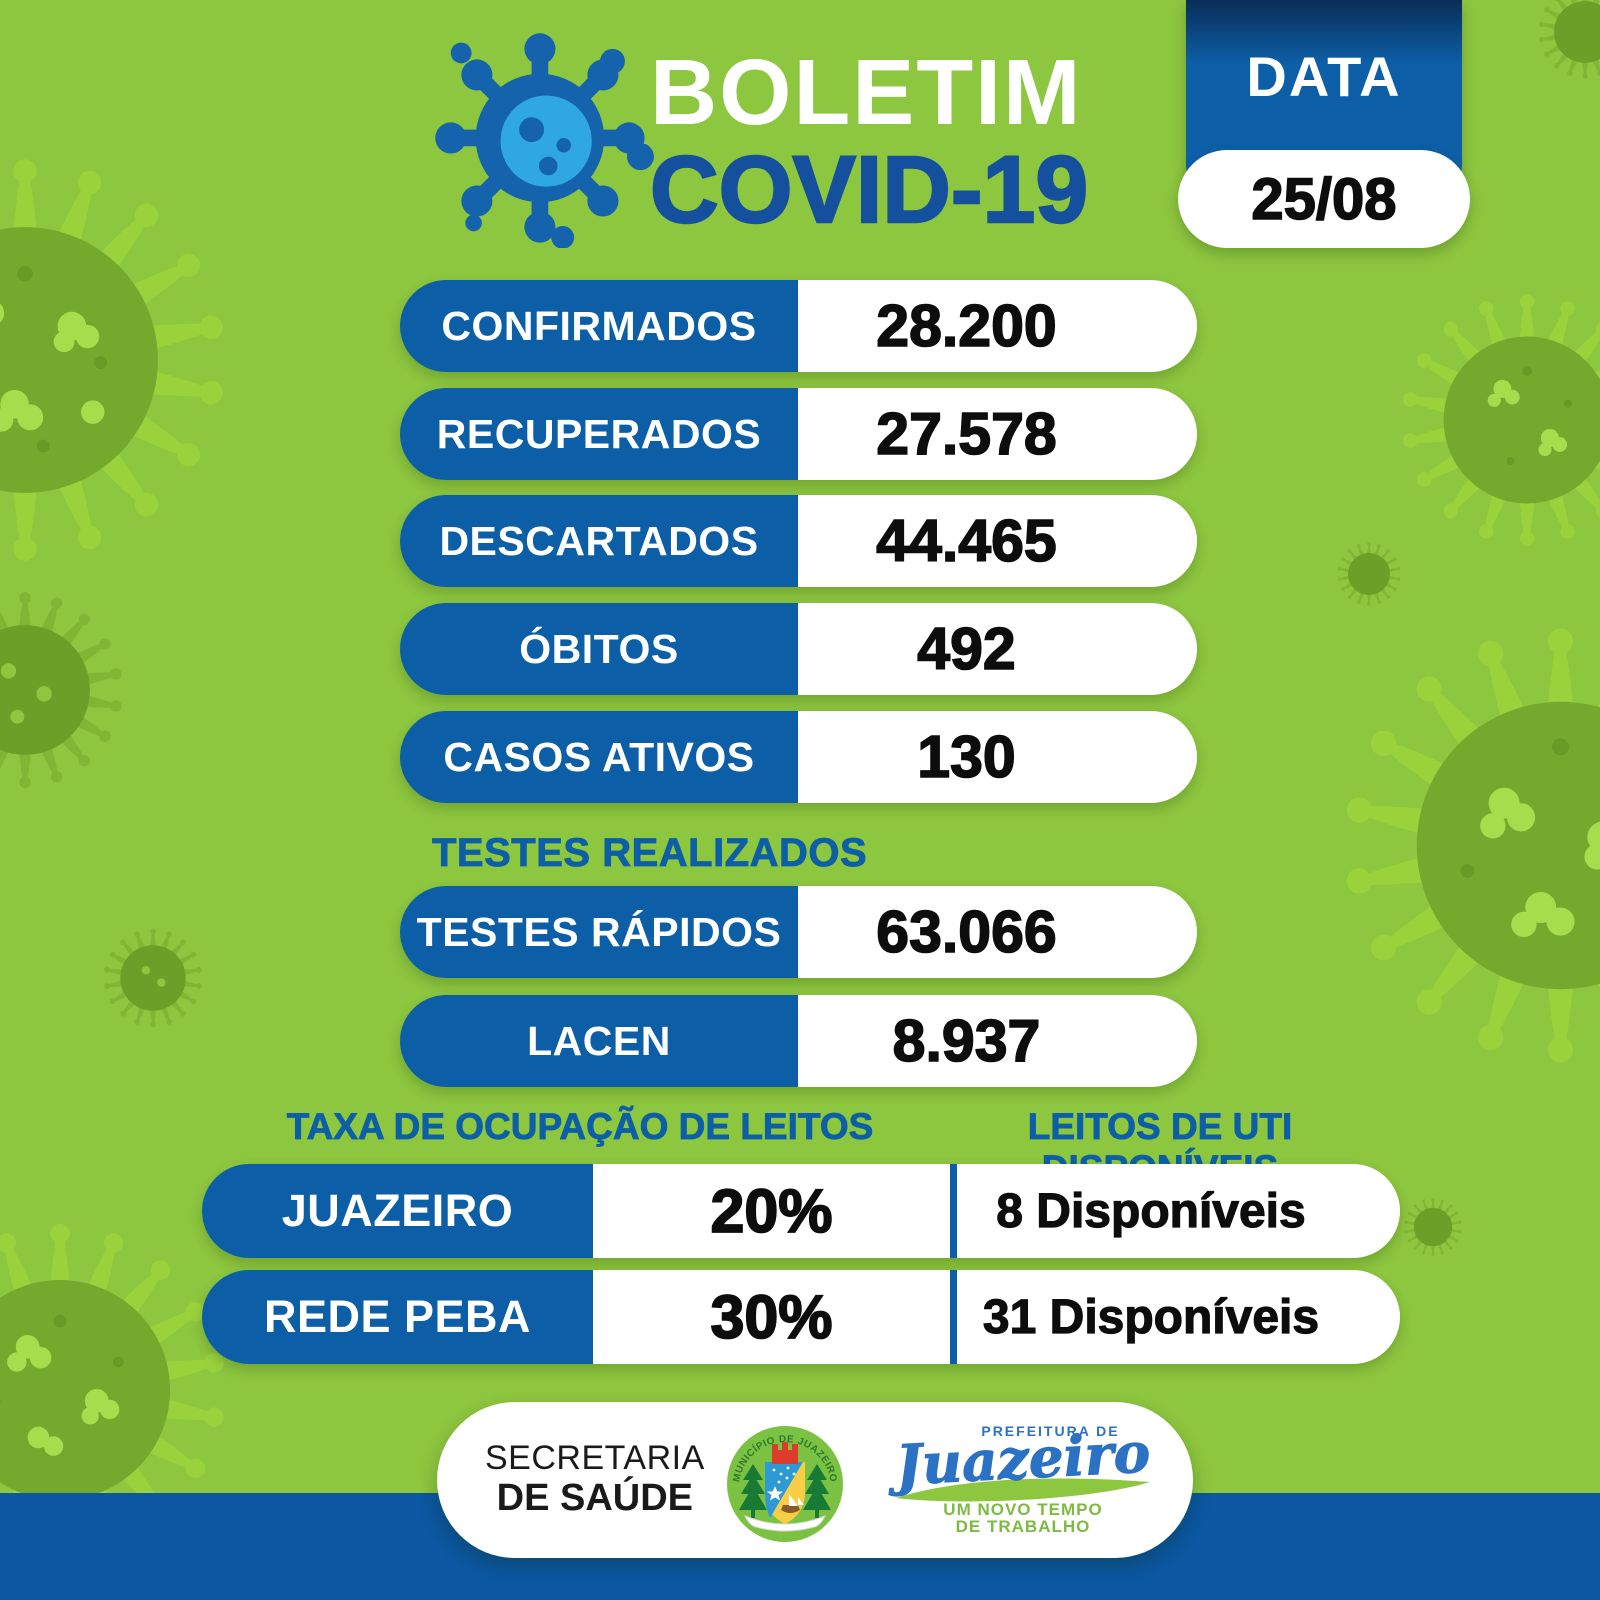 Image resolution: width=1600 pixels, height=1600 pixels. Describe the element at coordinates (594, 1498) in the screenshot. I see `secretaria-line2: DE SAÚDE` at that location.